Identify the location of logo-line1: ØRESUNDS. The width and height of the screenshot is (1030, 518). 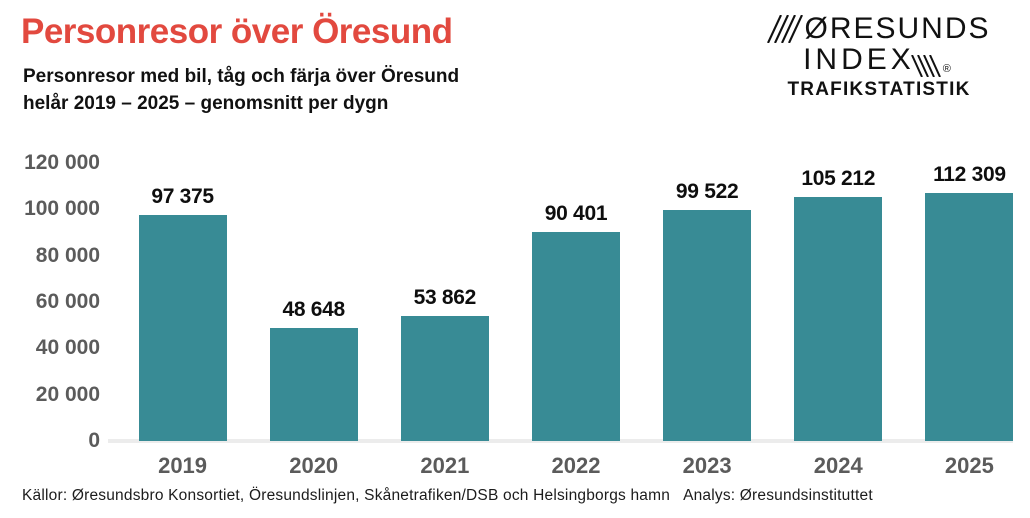
(878, 29).